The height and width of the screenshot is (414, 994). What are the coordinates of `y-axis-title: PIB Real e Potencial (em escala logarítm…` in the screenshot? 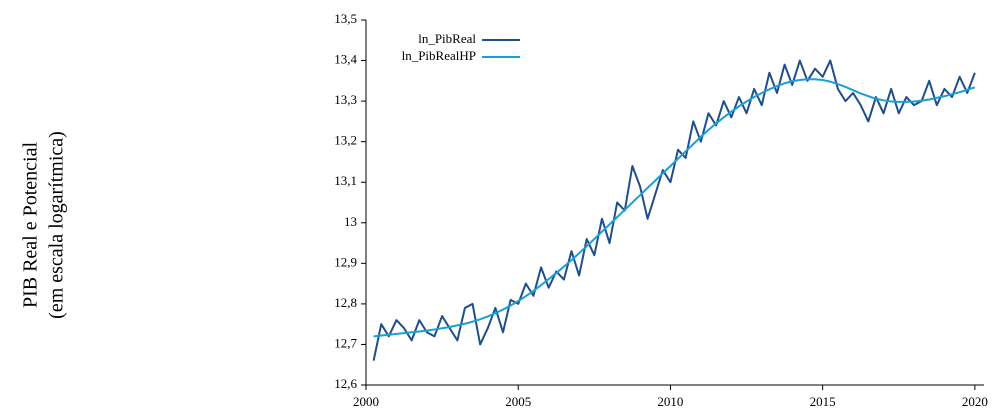 It's located at (44, 225).